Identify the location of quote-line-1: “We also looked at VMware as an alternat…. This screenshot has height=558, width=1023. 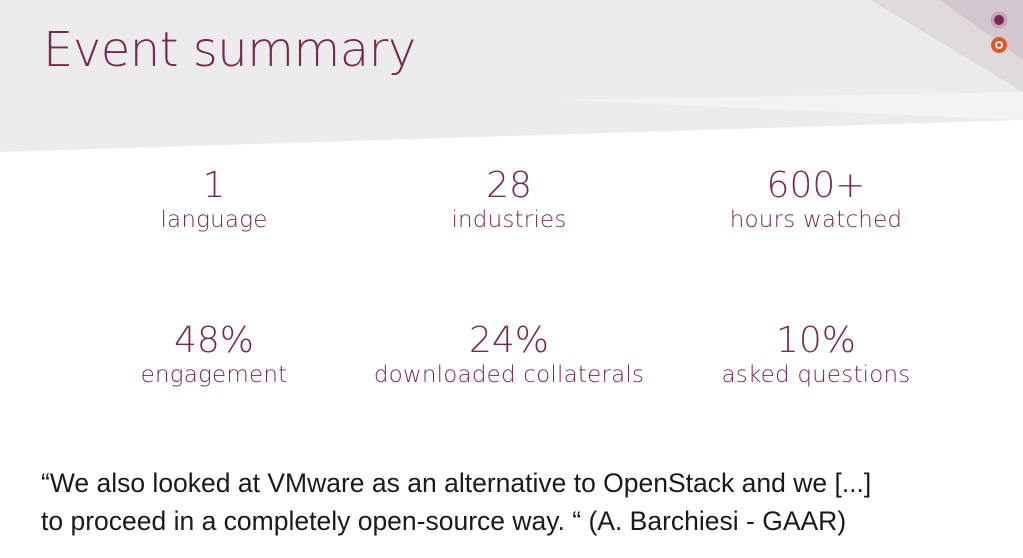
(456, 483).